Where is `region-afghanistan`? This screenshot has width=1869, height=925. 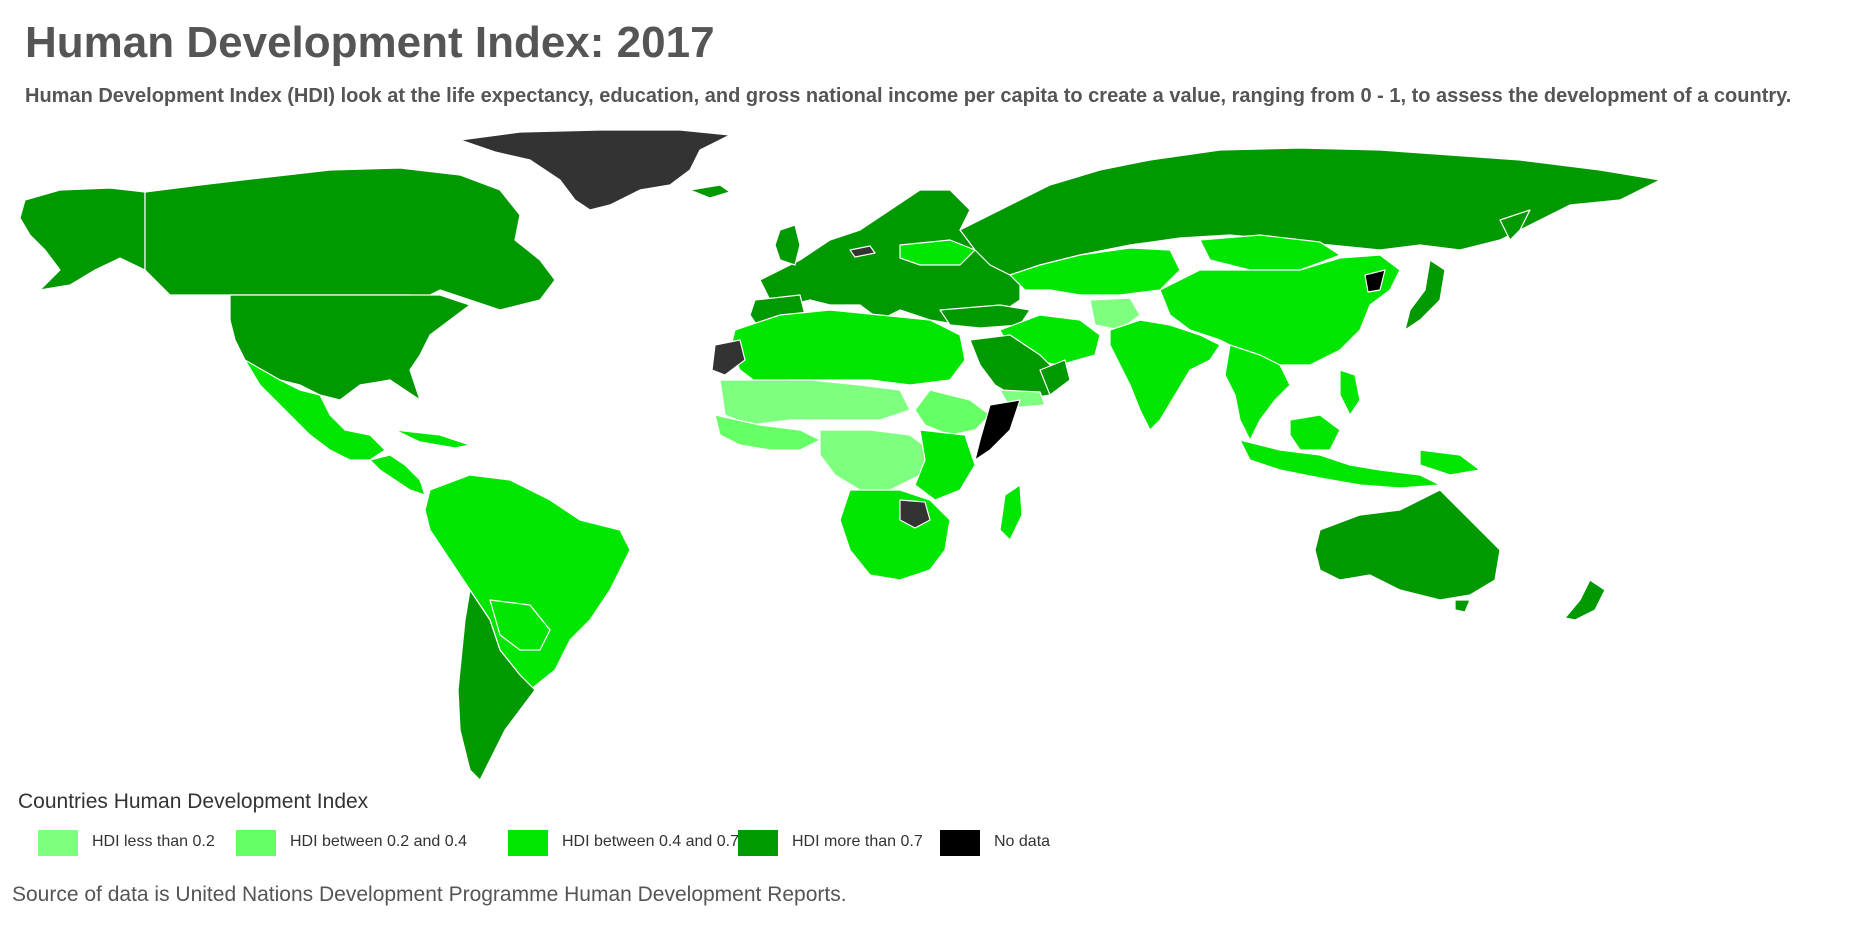
region-afghanistan is located at coordinates (1115, 314).